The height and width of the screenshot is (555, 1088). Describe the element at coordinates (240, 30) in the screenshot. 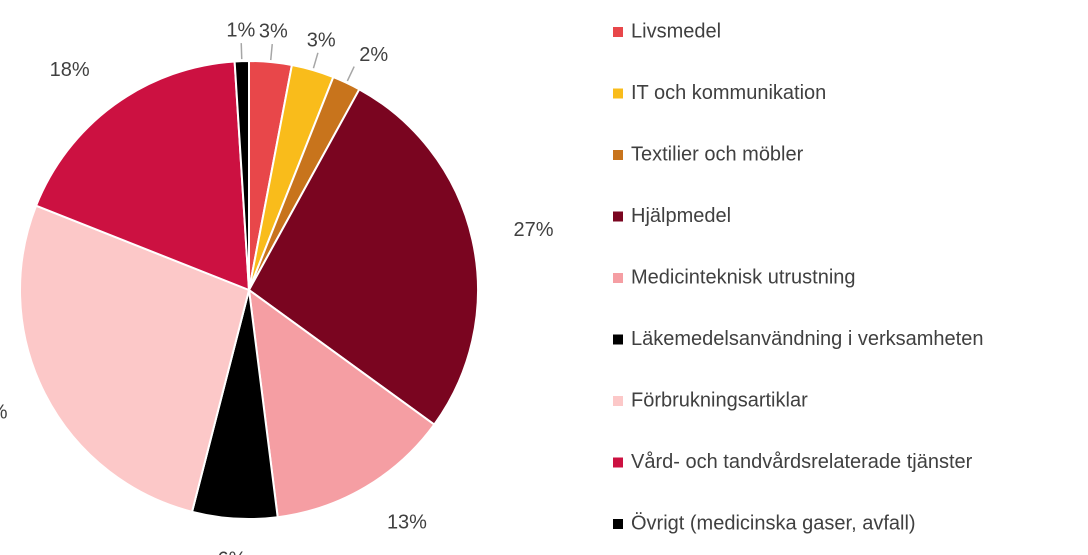

I see `data-label: 1%` at that location.